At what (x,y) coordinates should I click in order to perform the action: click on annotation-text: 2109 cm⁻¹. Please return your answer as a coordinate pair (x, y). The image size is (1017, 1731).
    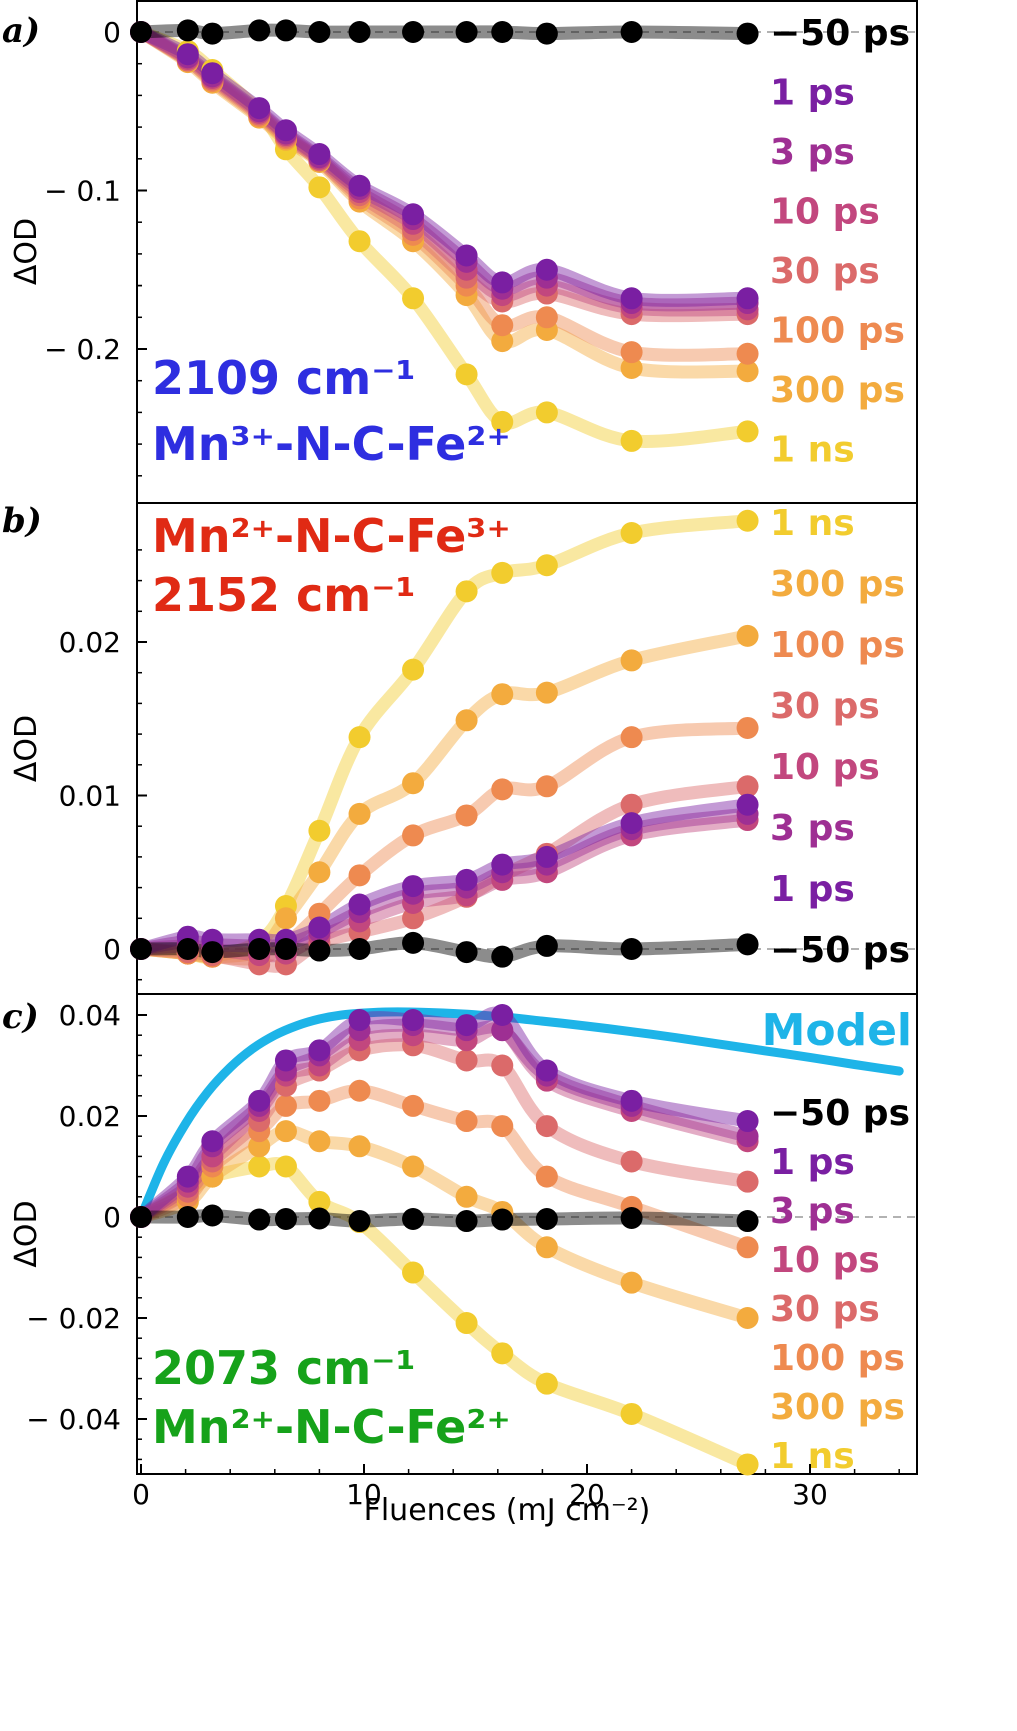
    Looking at the image, I should click on (284, 378).